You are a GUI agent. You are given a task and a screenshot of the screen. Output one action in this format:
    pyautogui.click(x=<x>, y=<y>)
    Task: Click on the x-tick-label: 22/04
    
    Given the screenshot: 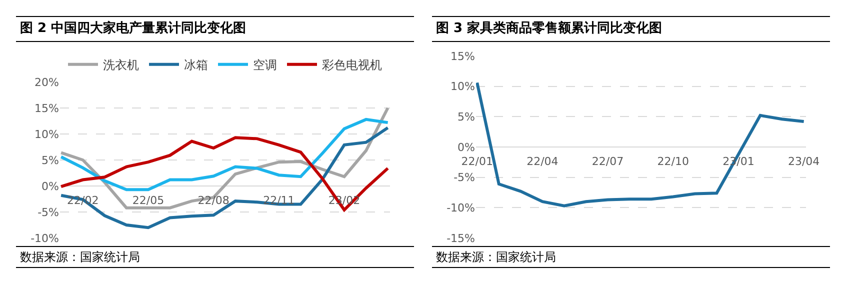 What is the action you would take?
    pyautogui.click(x=542, y=161)
    